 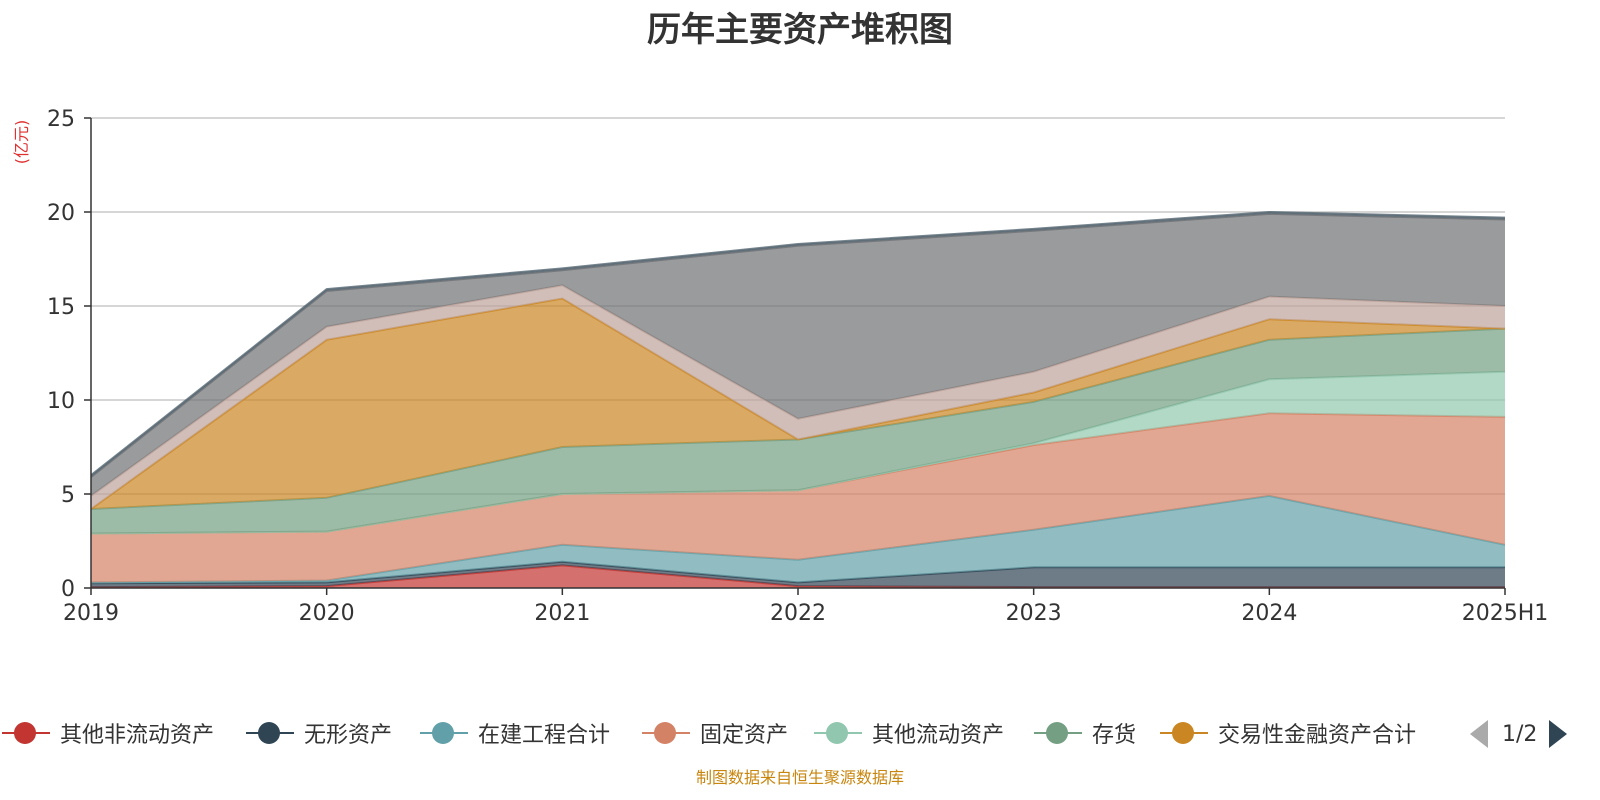 What do you see at coordinates (61, 213) in the screenshot?
I see `y-tick-label: 20` at bounding box center [61, 213].